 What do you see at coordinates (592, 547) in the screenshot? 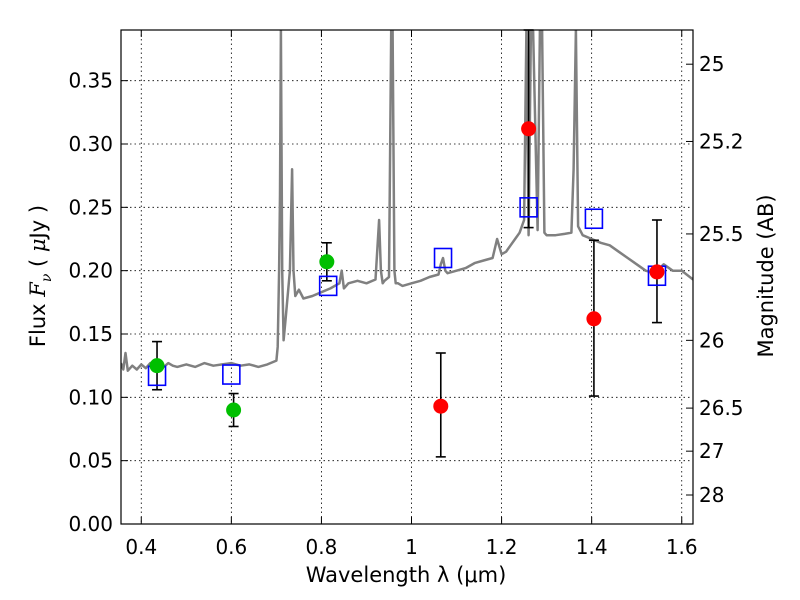
I see `x-tick-label: 1.4` at bounding box center [592, 547].